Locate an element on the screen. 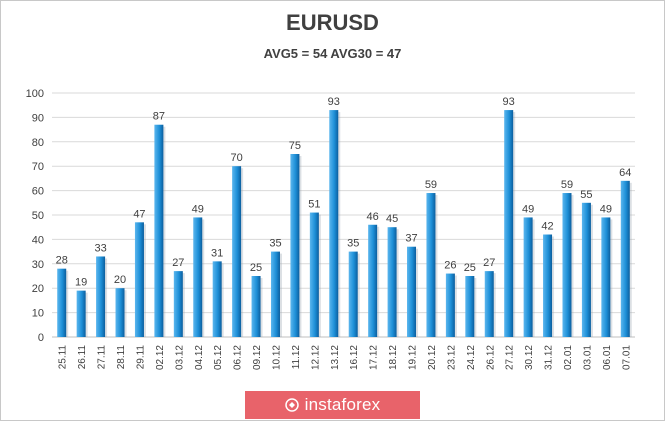 This screenshot has height=421, width=665. bar-26.12 is located at coordinates (489, 304).